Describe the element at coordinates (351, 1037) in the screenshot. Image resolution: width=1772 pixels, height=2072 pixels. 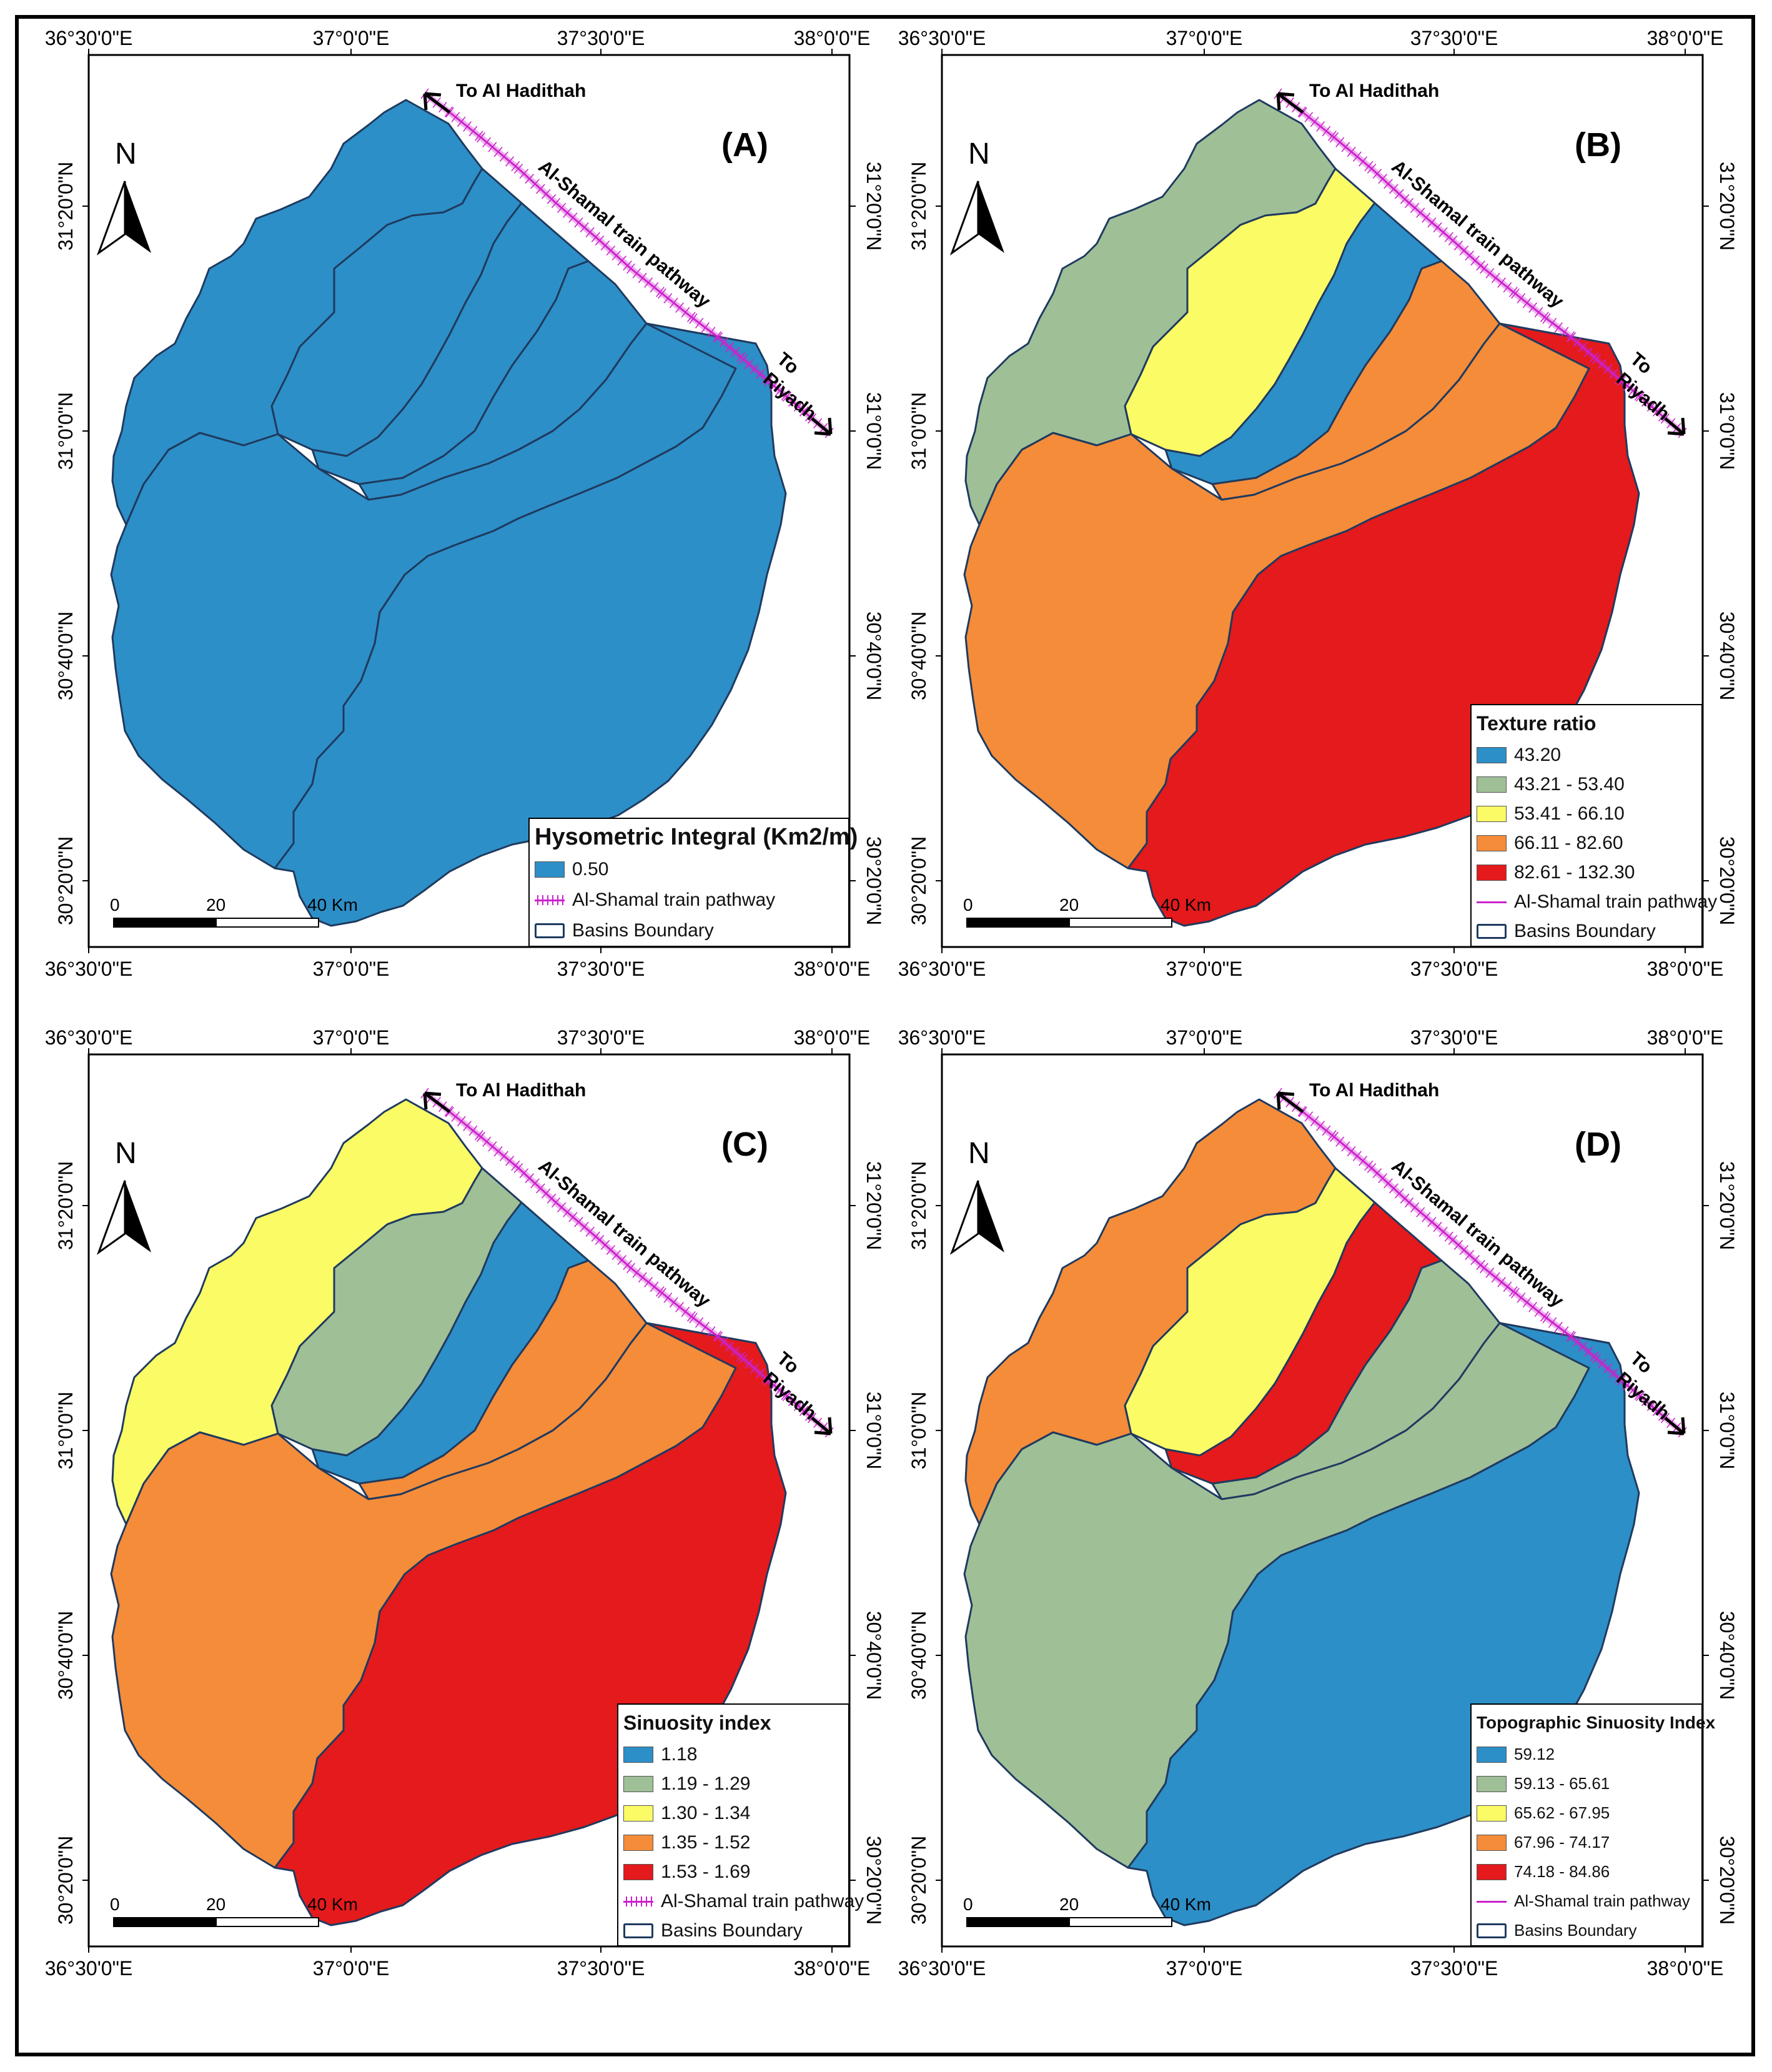
I see `lon-label-top: 37°0'0"E` at that location.